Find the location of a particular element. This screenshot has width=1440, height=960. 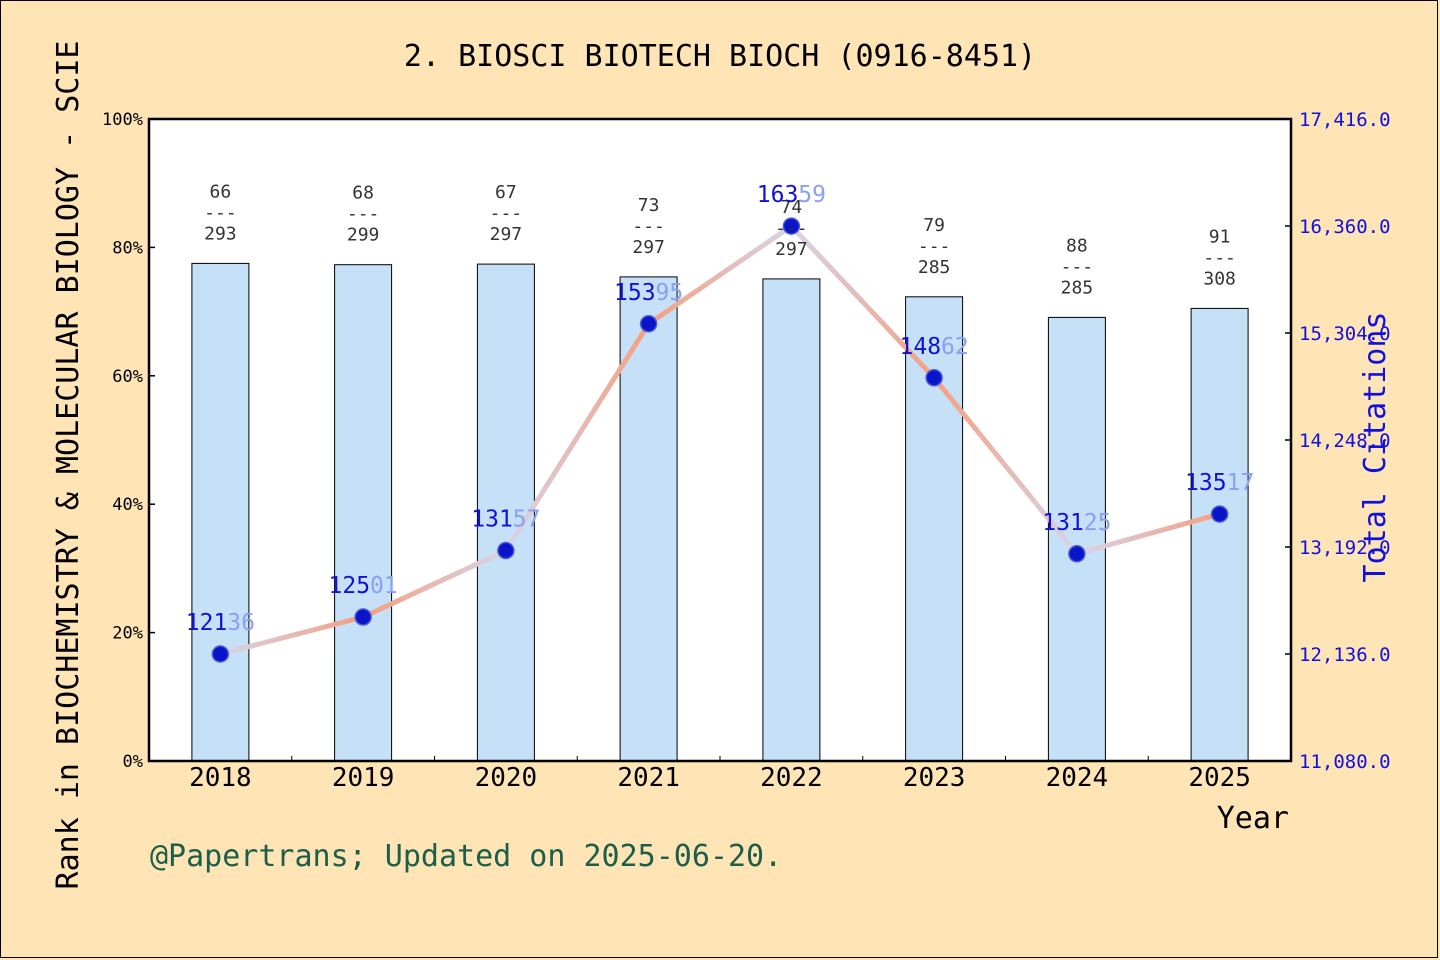

citation-point-2024 is located at coordinates (1077, 554).